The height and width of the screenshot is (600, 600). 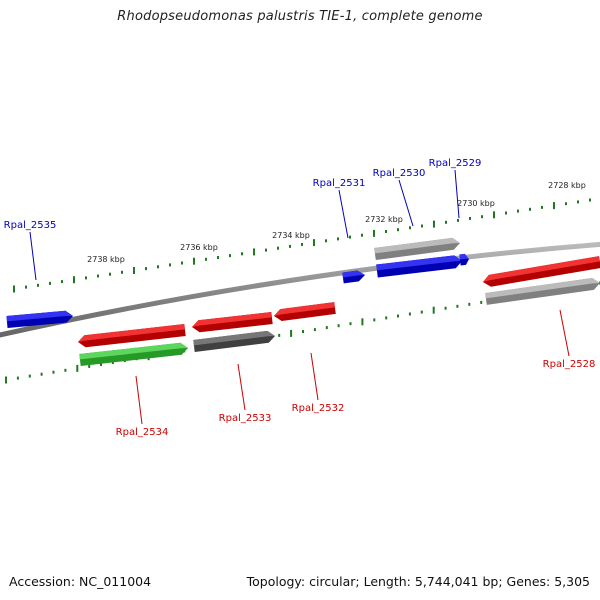 What do you see at coordinates (80, 581) in the screenshot?
I see `accession-label: Accession: NC_011004` at bounding box center [80, 581].